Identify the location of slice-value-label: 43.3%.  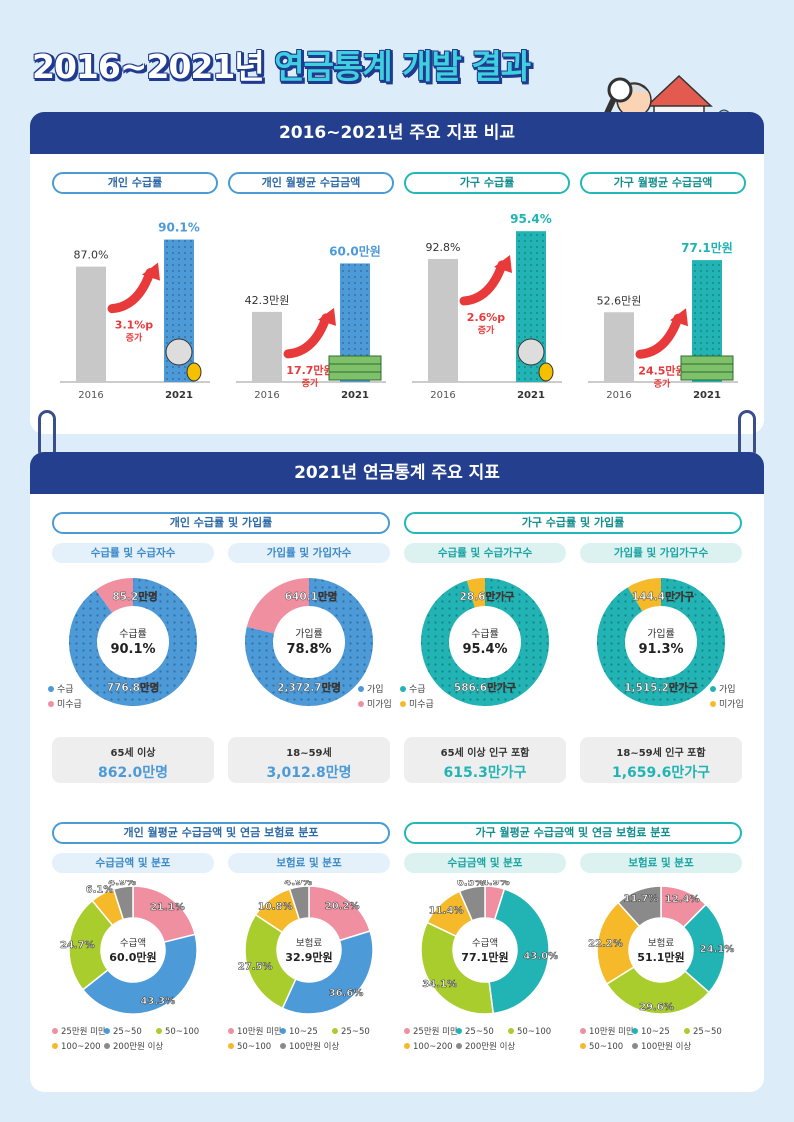
(157, 1001).